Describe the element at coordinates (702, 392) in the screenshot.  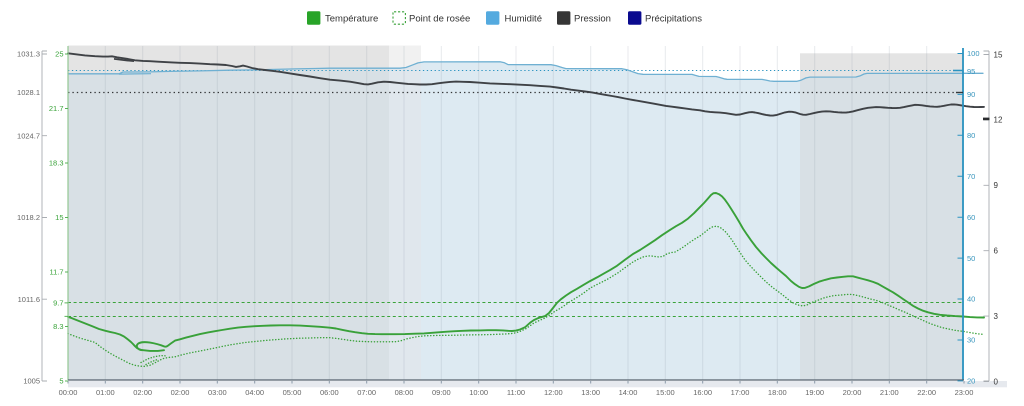
I see `svg-text: 16:00` at that location.